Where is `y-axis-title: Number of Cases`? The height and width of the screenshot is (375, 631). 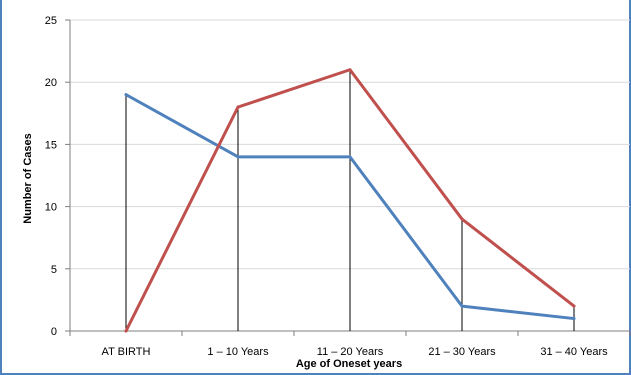 y-axis-title: Number of Cases is located at coordinates (28, 178).